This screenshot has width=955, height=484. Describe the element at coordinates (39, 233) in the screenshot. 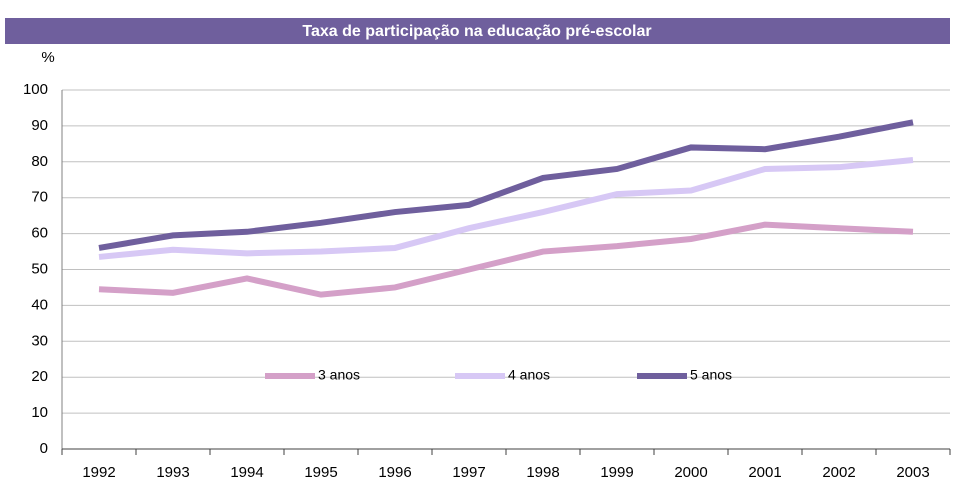

I see `y-tick-label: 60` at that location.